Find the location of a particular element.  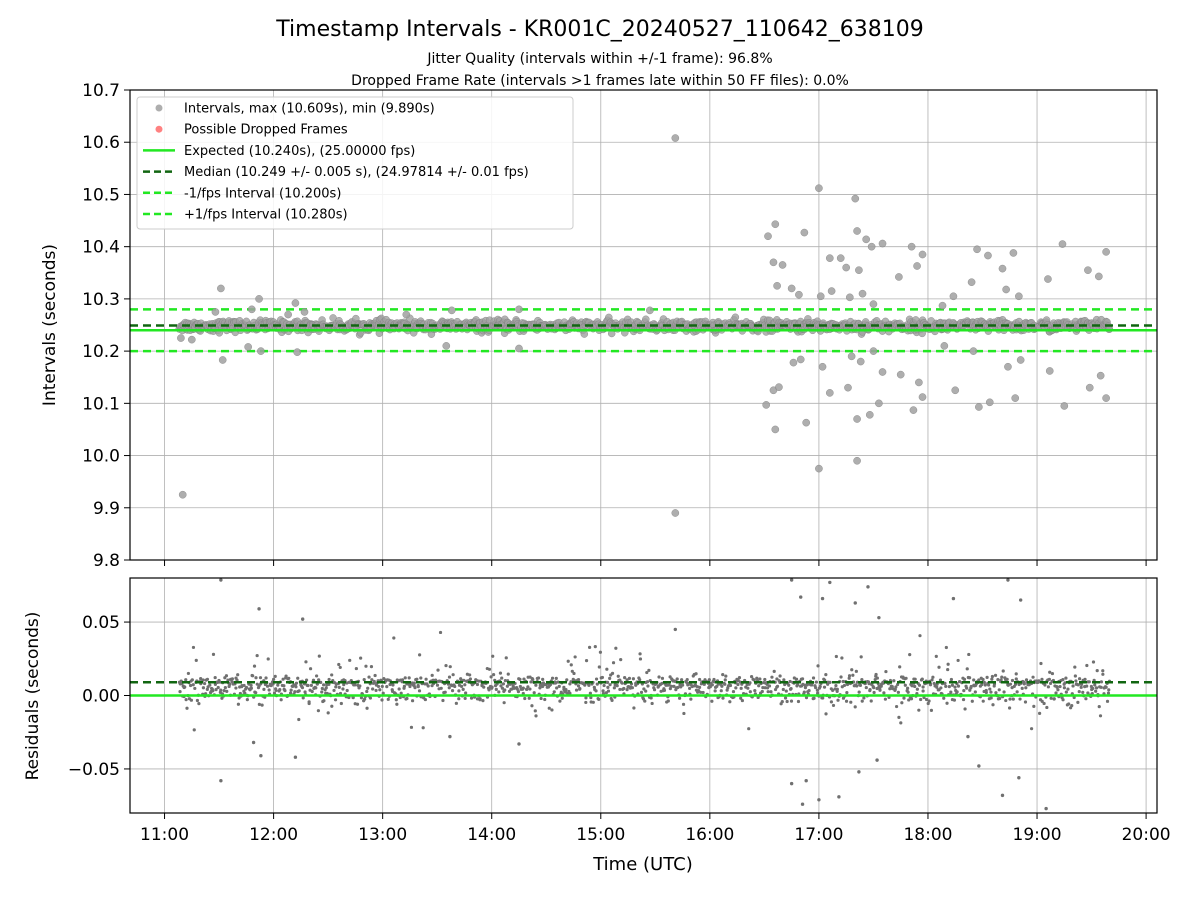

legend-label: -1/fps Interval (10.200s) is located at coordinates (262, 193).